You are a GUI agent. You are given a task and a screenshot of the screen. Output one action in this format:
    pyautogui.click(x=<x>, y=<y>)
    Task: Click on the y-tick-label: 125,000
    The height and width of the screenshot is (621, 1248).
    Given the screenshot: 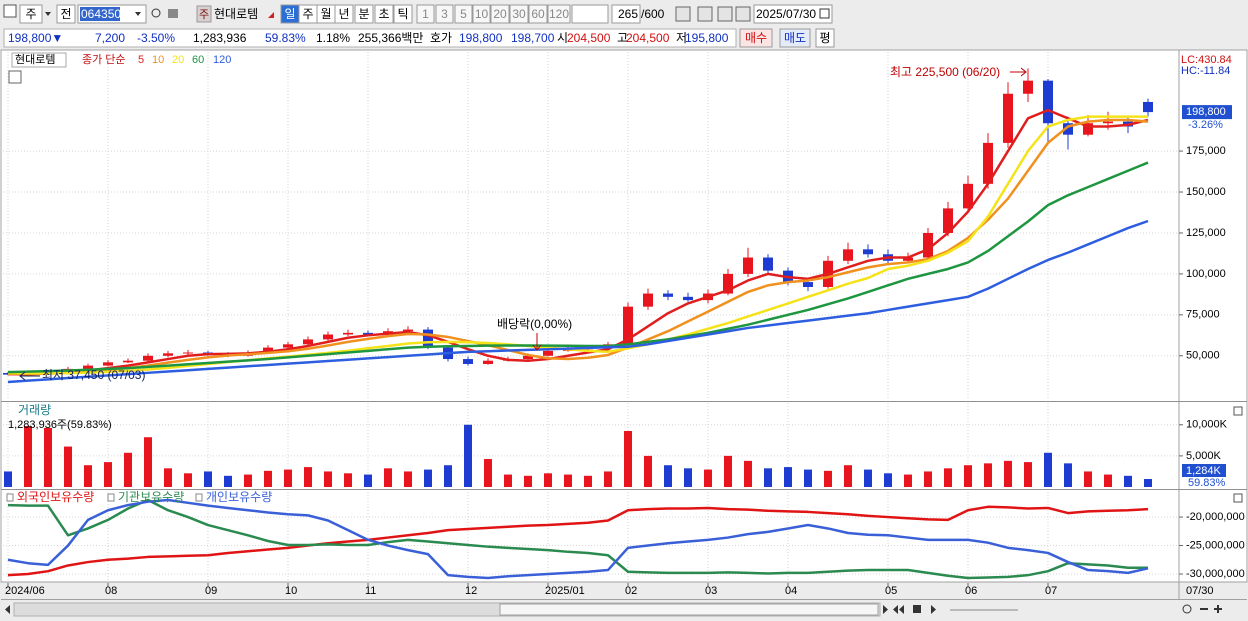 What is the action you would take?
    pyautogui.click(x=1206, y=233)
    